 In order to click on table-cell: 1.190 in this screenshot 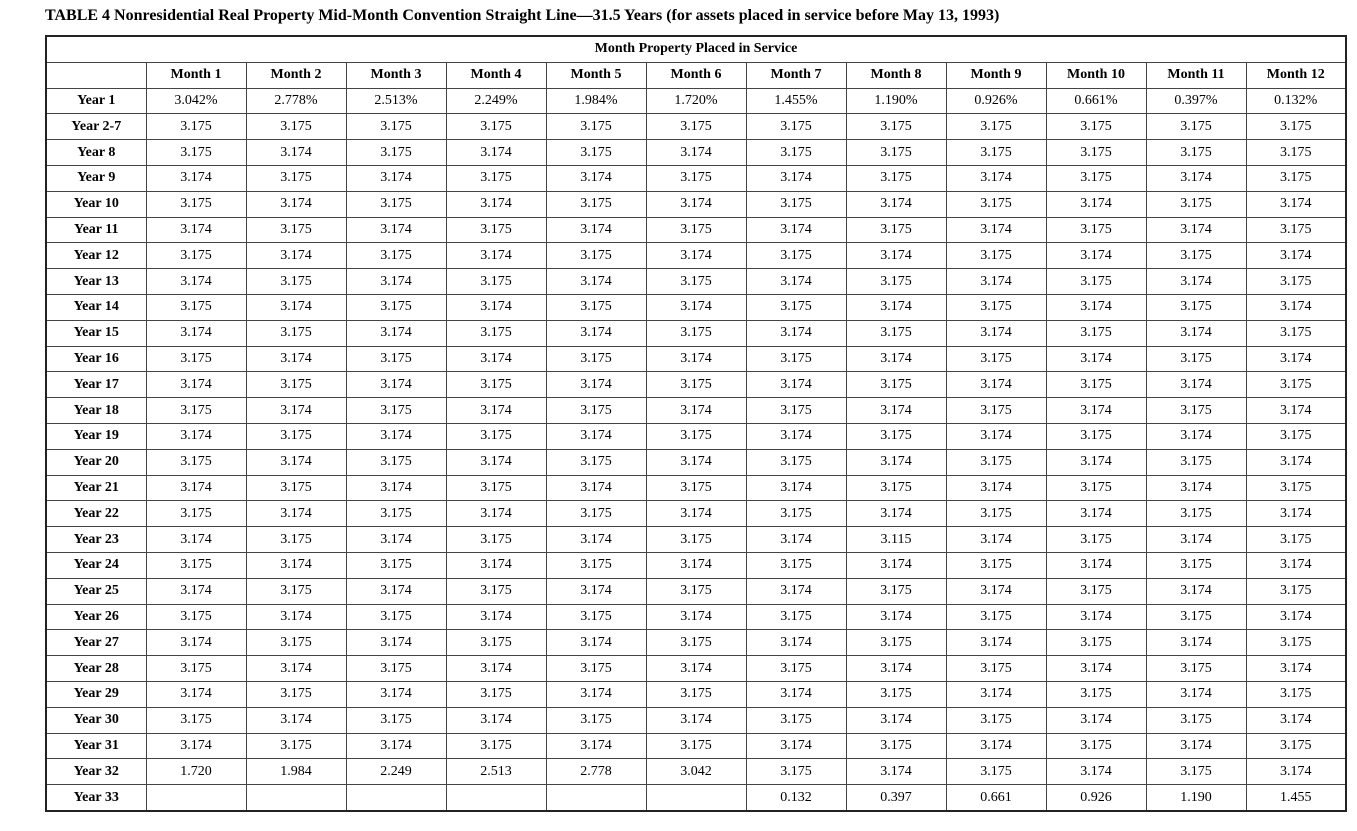, I will do `click(1196, 798)`.